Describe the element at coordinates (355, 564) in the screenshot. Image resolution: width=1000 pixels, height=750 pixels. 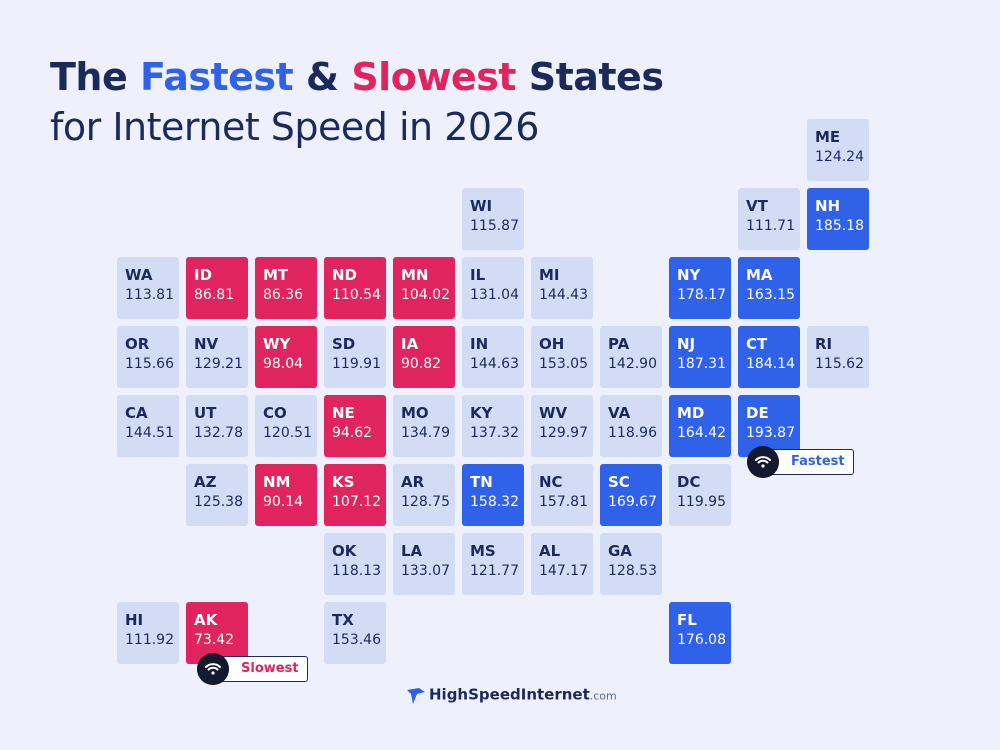
I see `state-tile: OK 118.13` at that location.